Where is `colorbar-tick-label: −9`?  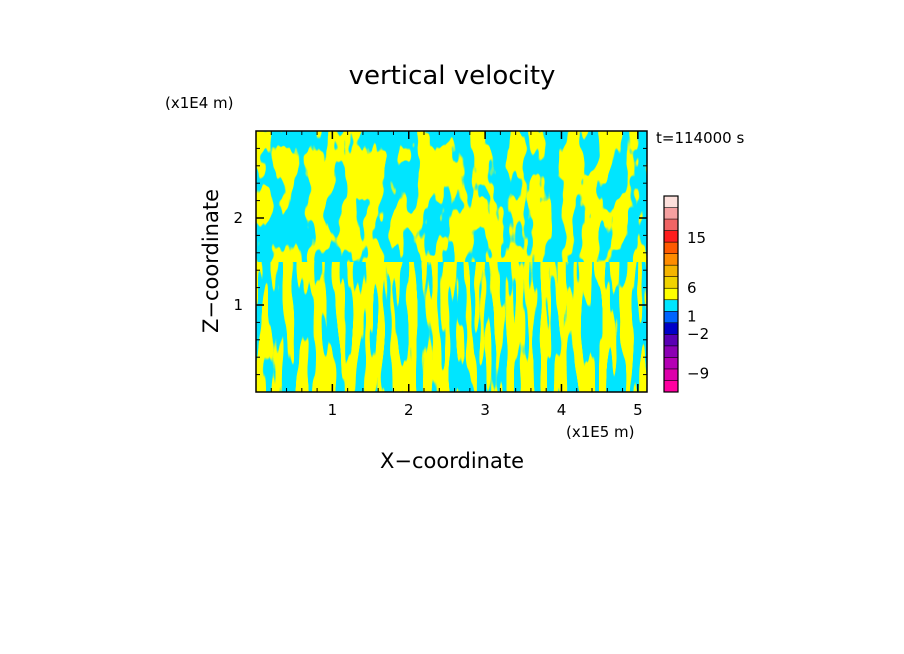 colorbar-tick-label: −9 is located at coordinates (698, 373).